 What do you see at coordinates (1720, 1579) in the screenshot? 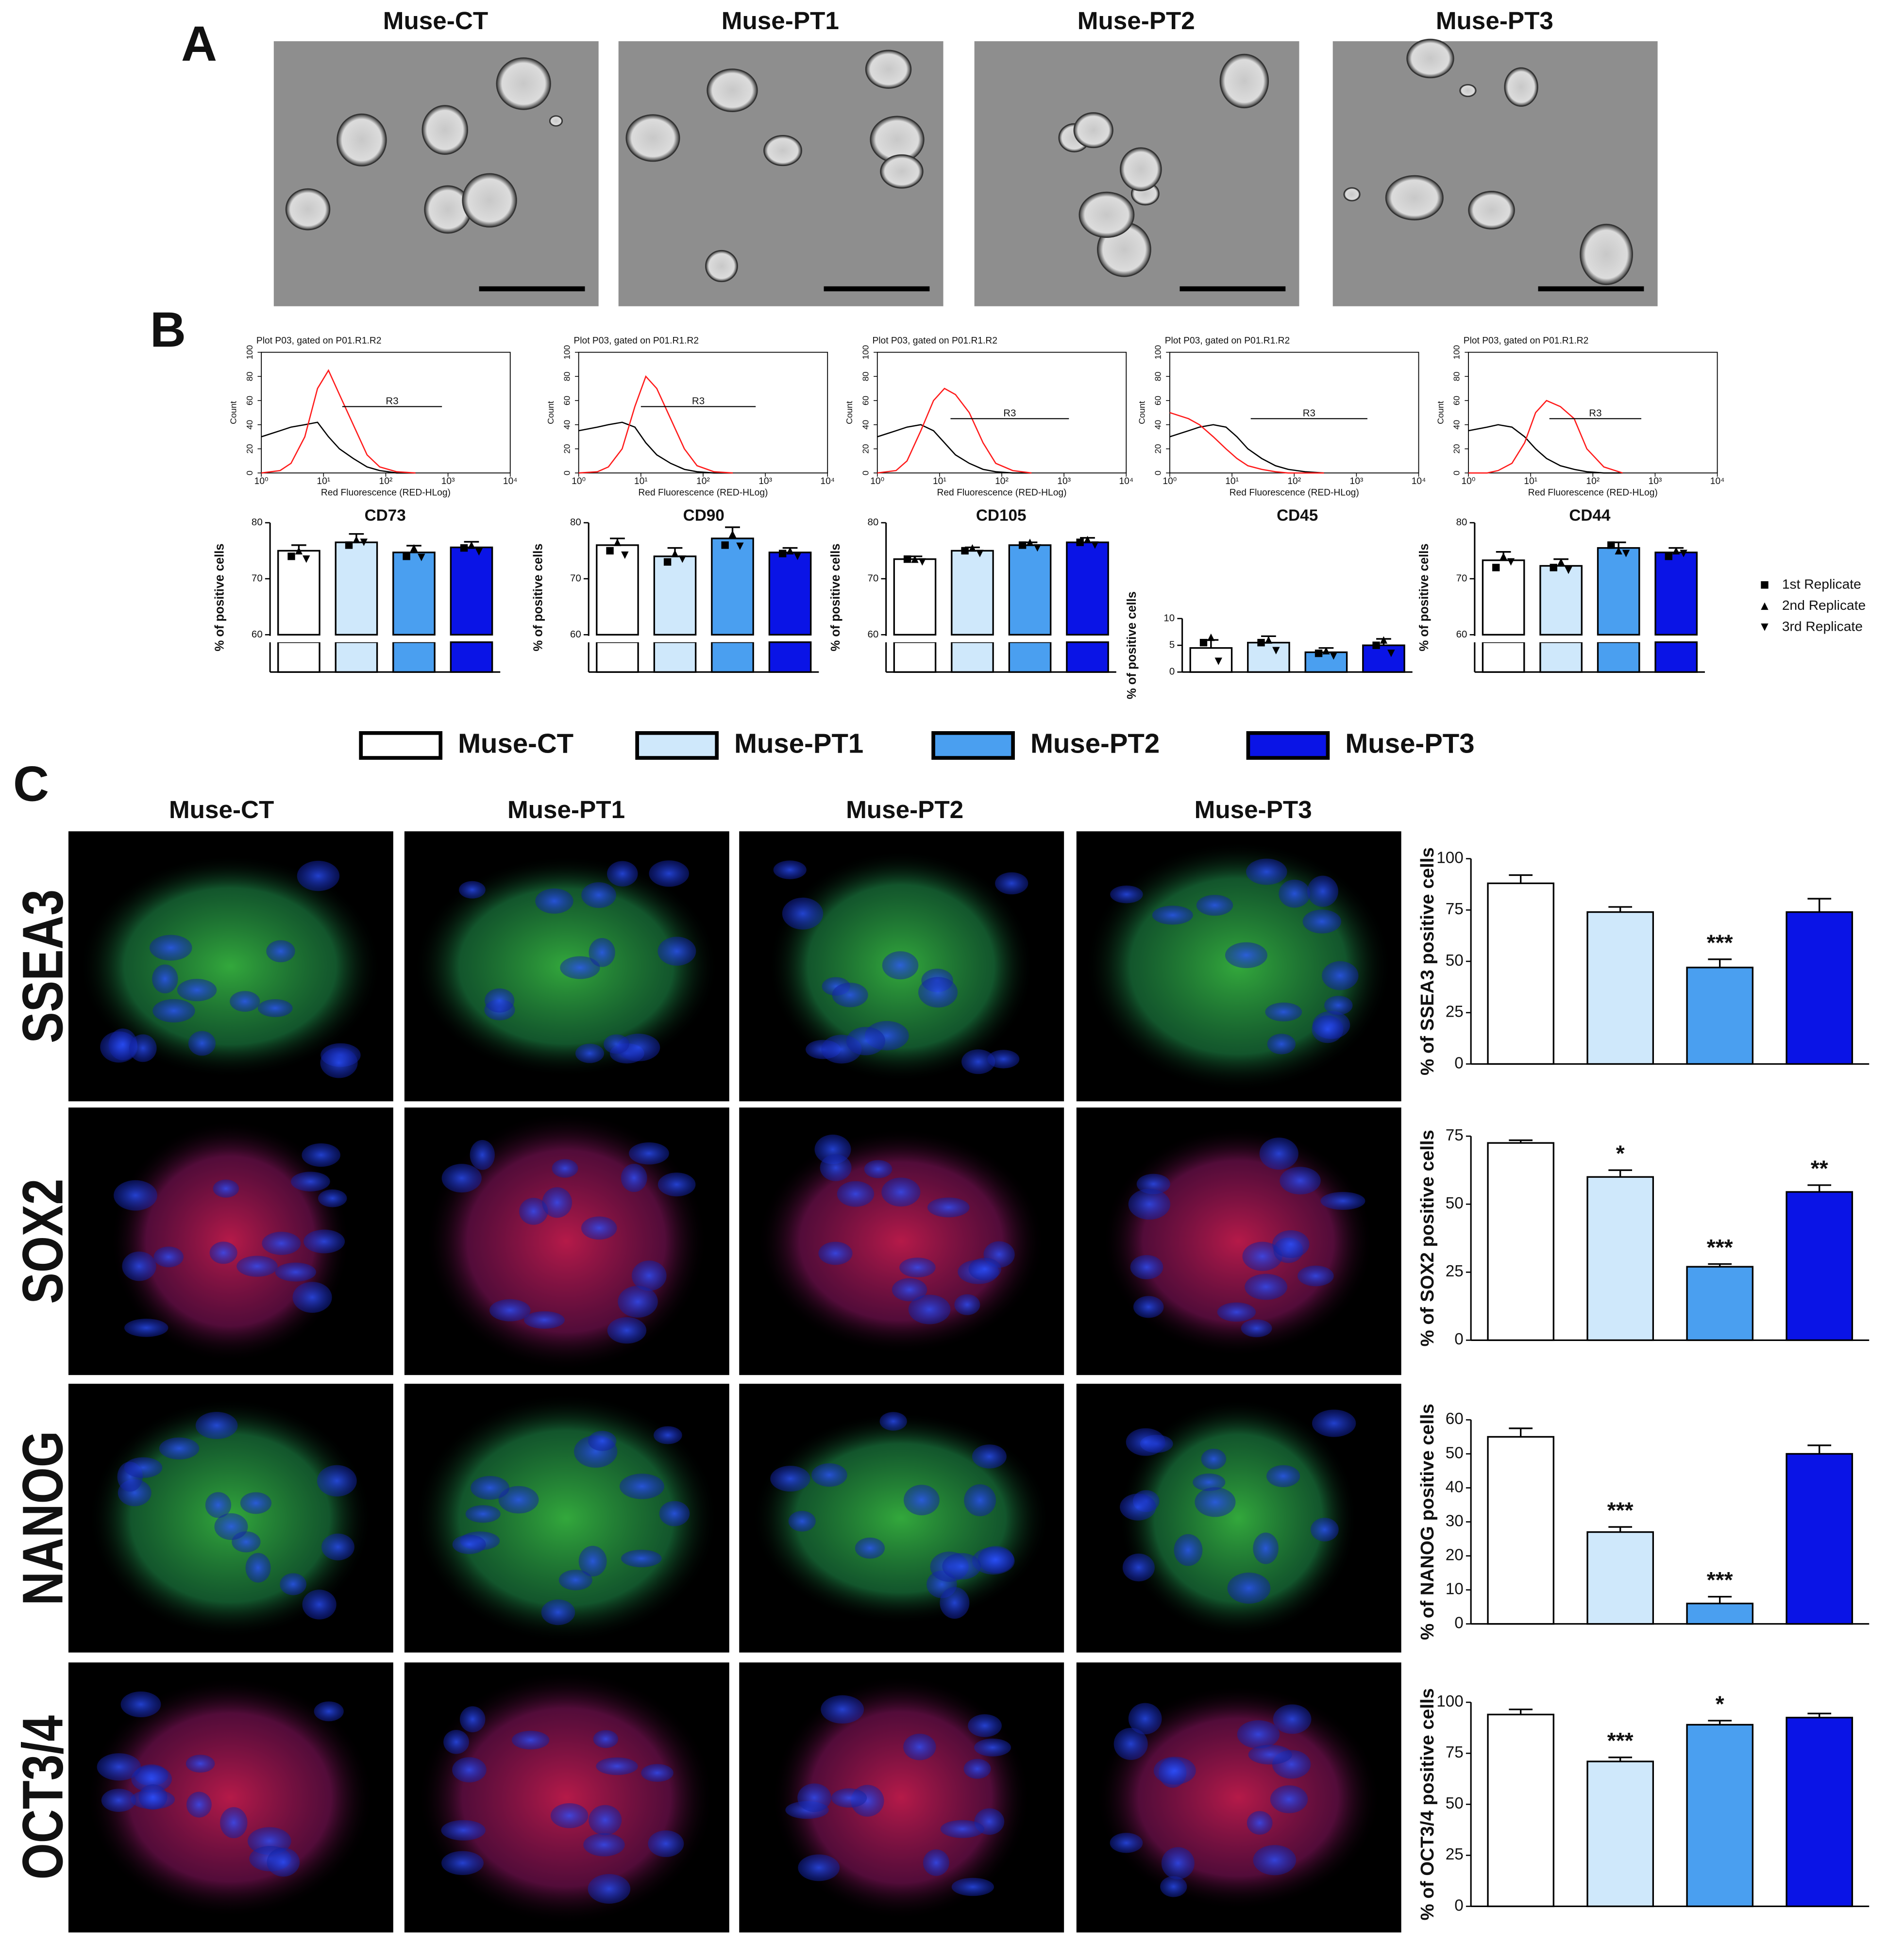
I see `significance-label: ***` at bounding box center [1720, 1579].